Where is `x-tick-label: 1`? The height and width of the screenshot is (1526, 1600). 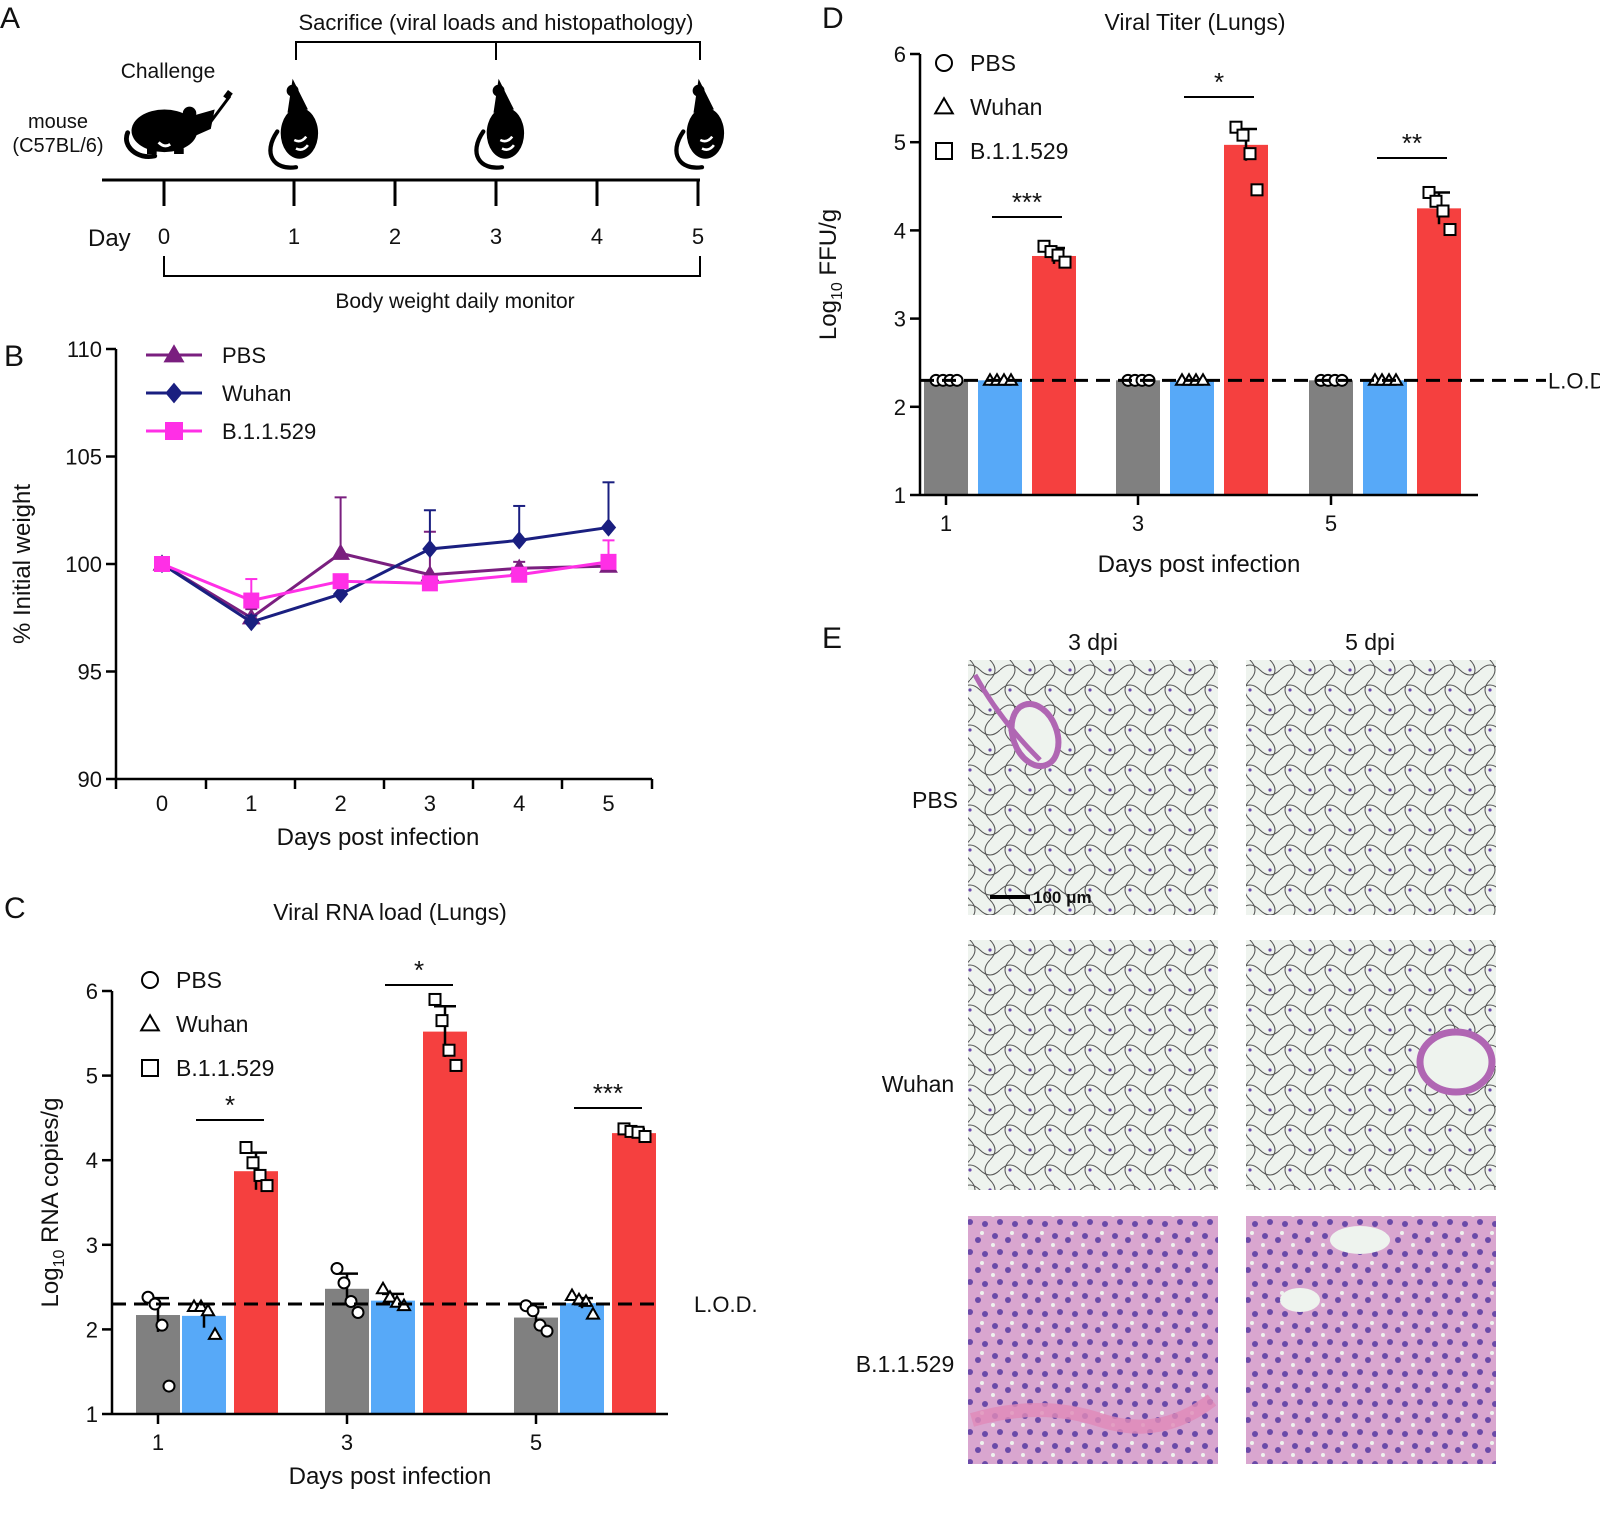
x-tick-label: 1 is located at coordinates (946, 523).